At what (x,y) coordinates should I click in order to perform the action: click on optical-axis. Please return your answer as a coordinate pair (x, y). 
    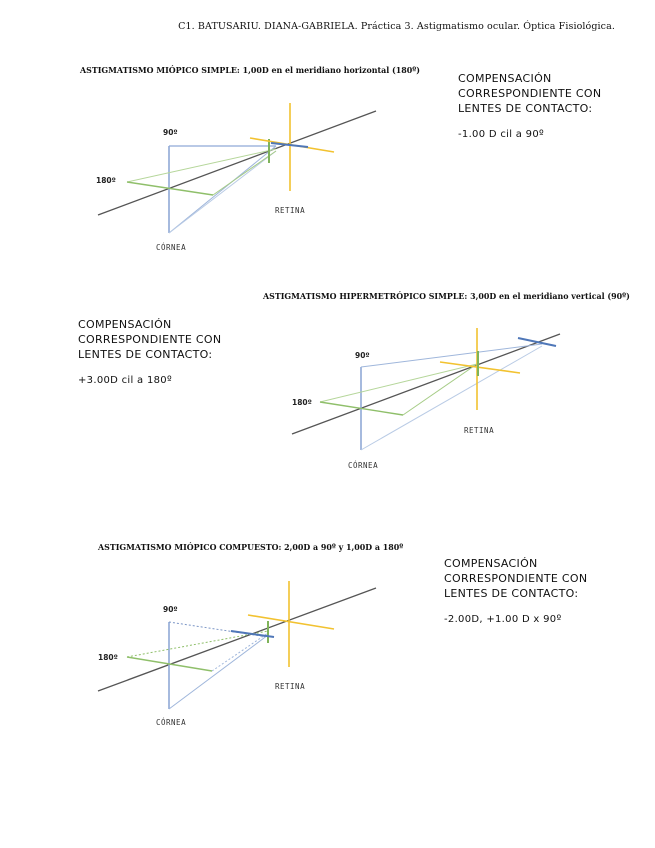
    Looking at the image, I should click on (237, 163).